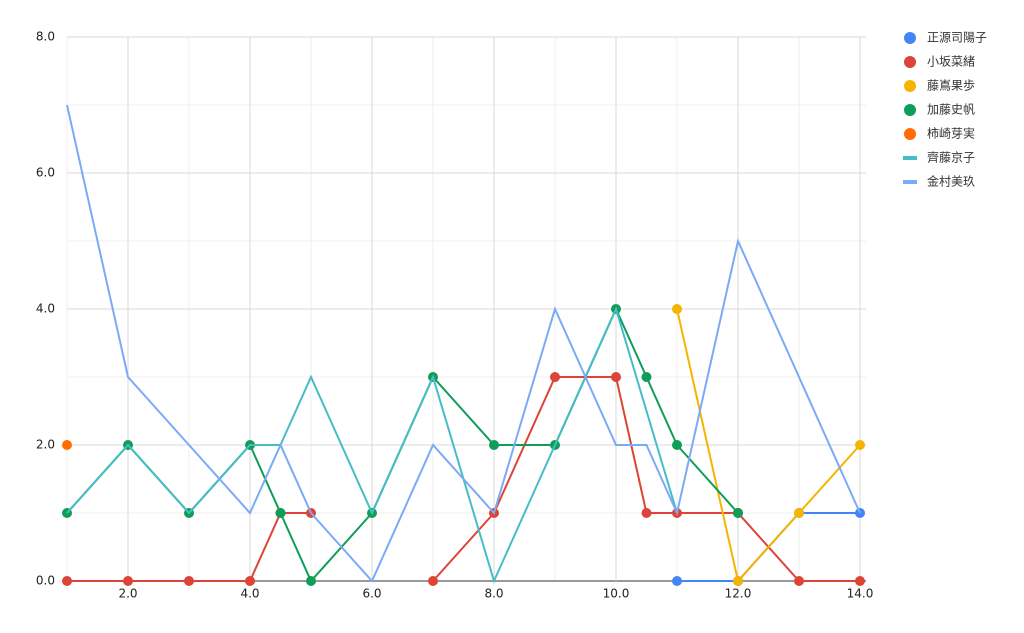 The height and width of the screenshot is (633, 1024). Describe the element at coordinates (249, 594) in the screenshot. I see `x-tick-label: 4.0` at that location.